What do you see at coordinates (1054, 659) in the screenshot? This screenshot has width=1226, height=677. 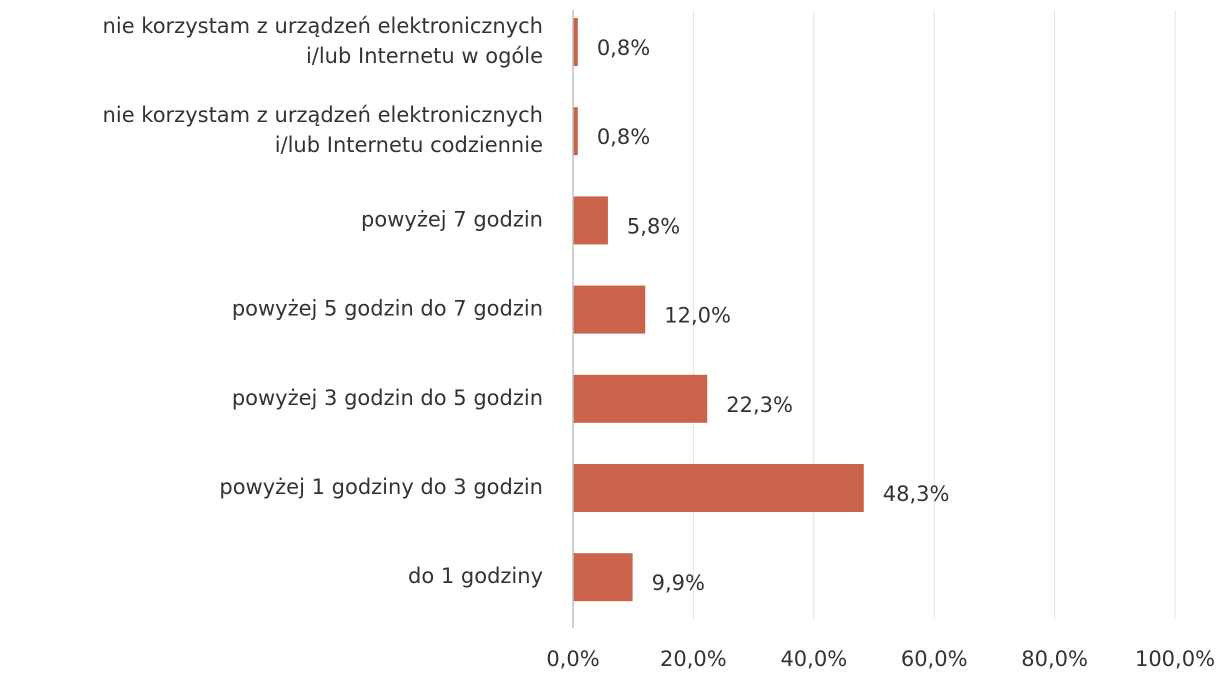 I see `x-tick-label: 80,0%` at bounding box center [1054, 659].